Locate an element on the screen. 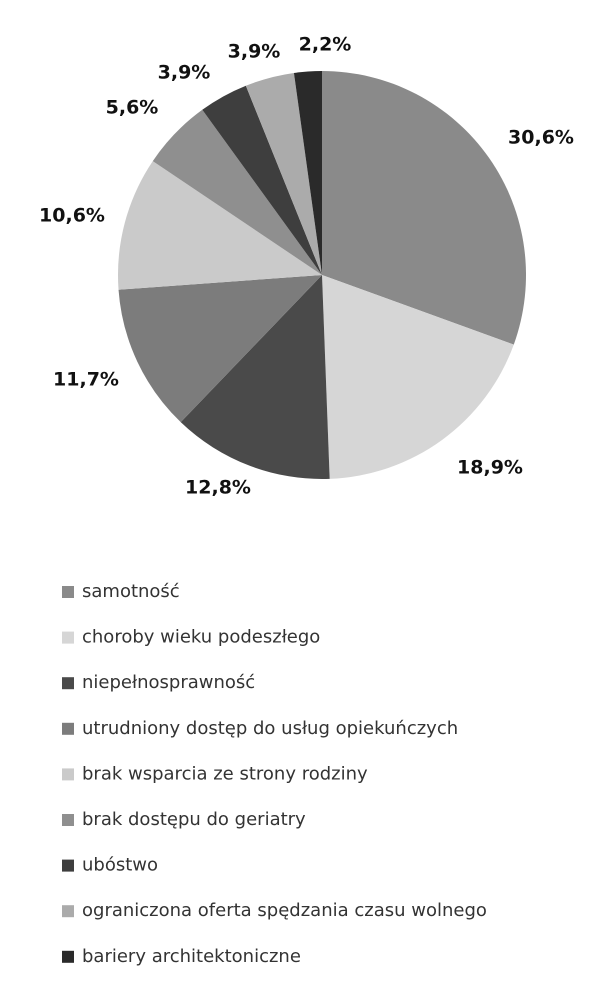  data-label: 2,2% is located at coordinates (325, 45).